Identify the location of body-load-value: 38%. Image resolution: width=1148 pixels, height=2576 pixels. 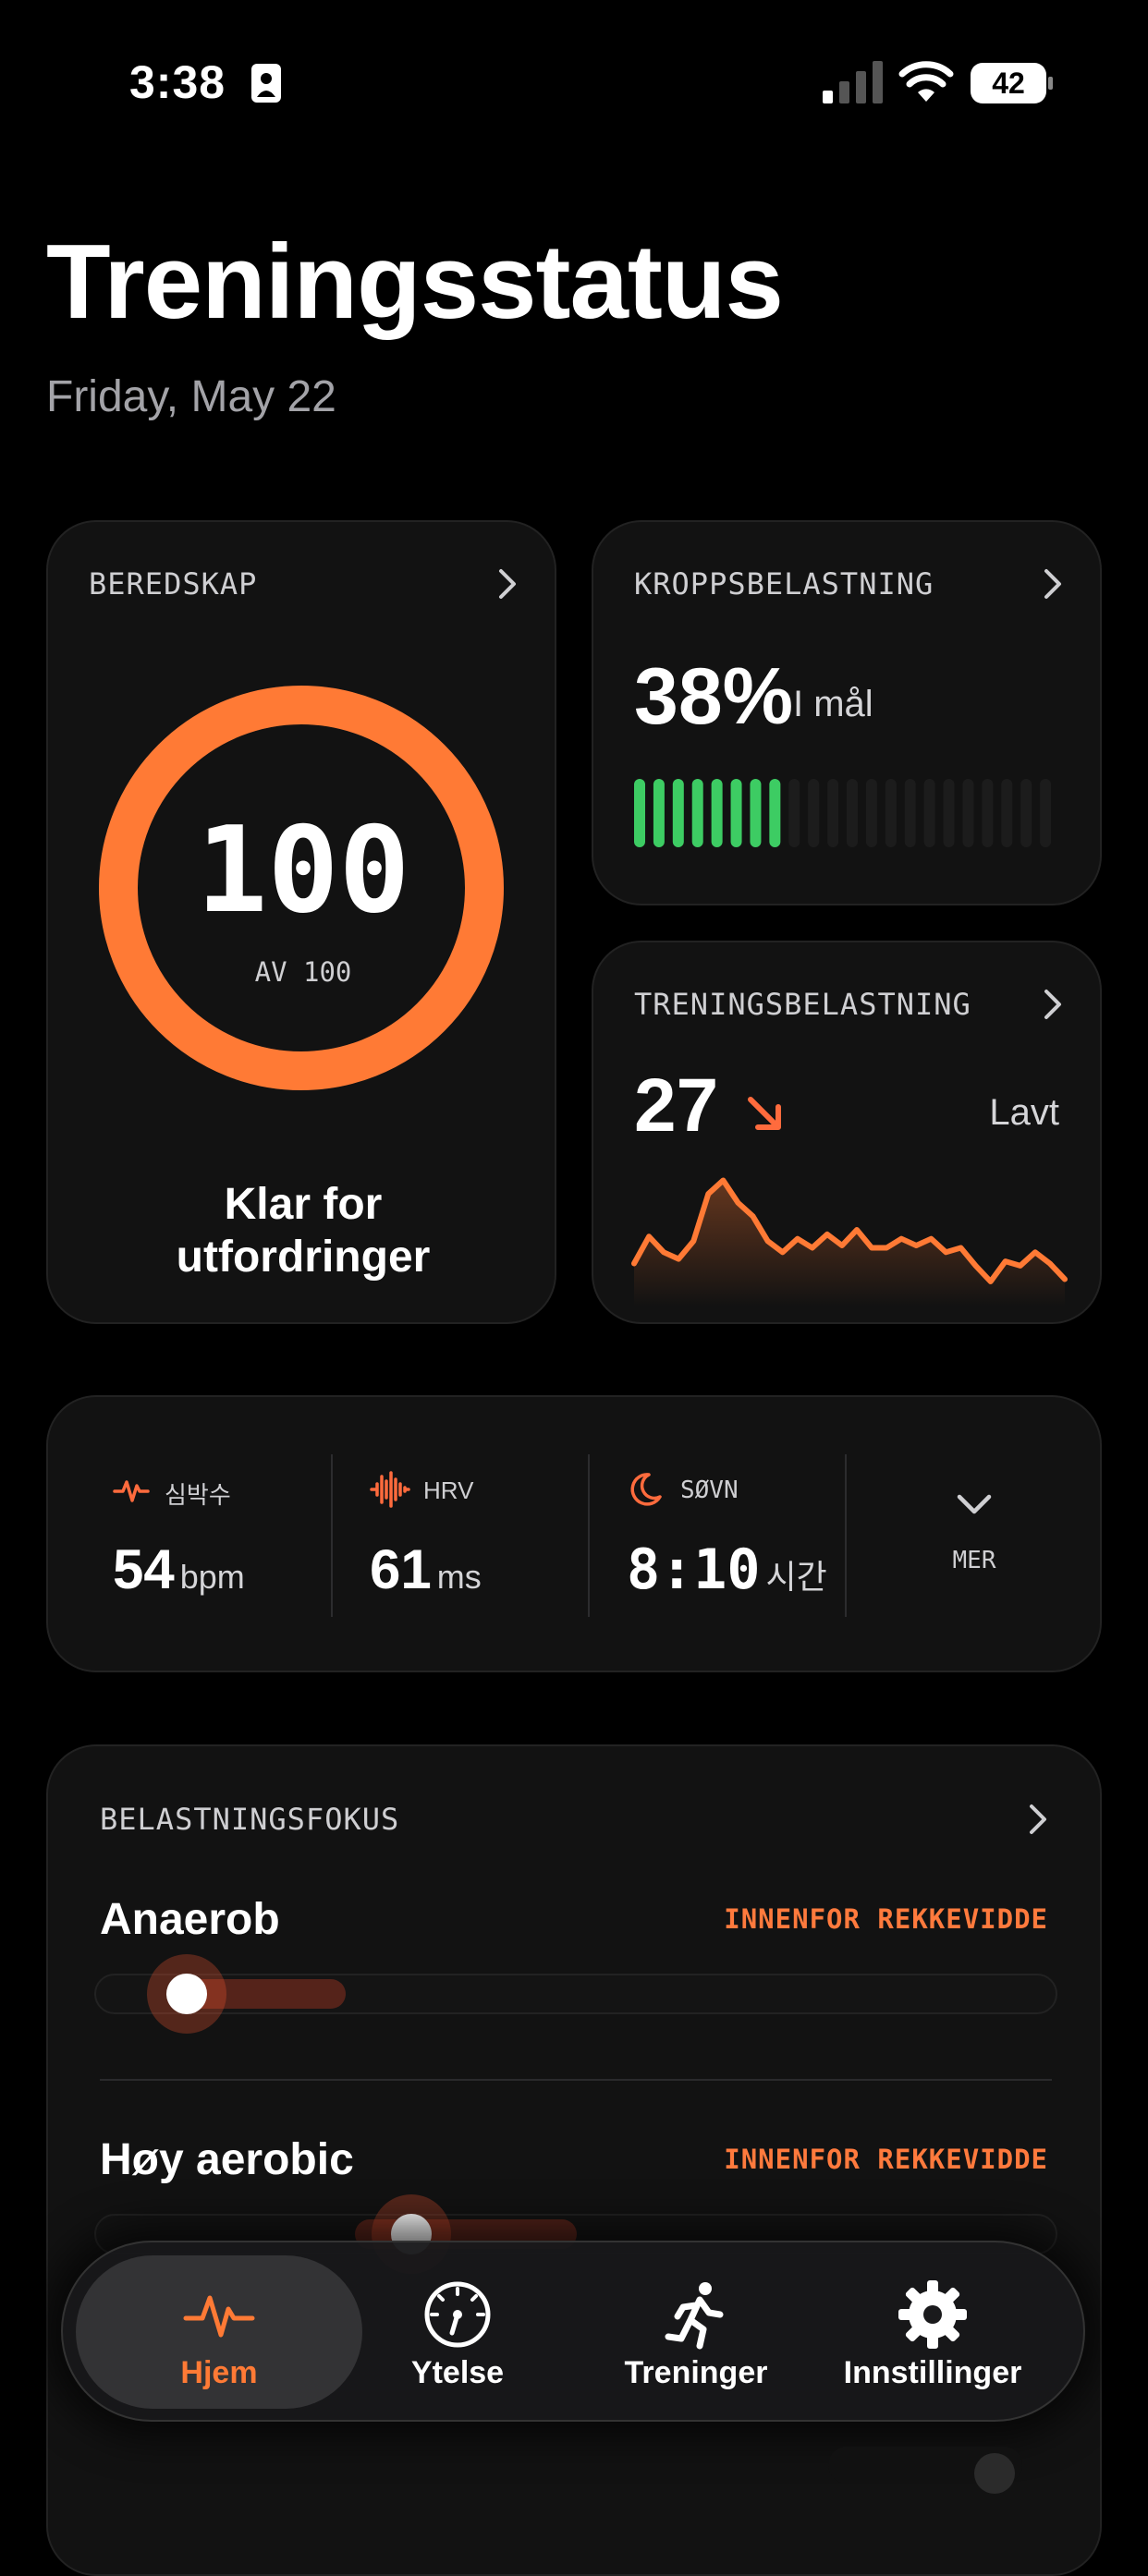
(714, 696).